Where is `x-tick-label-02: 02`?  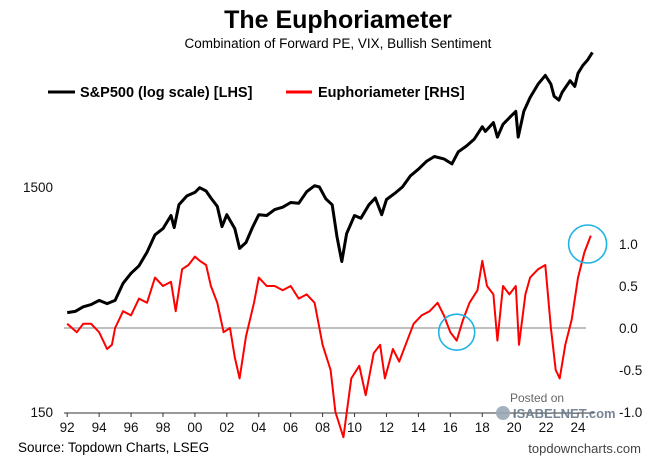 x-tick-label-02: 02 is located at coordinates (226, 427).